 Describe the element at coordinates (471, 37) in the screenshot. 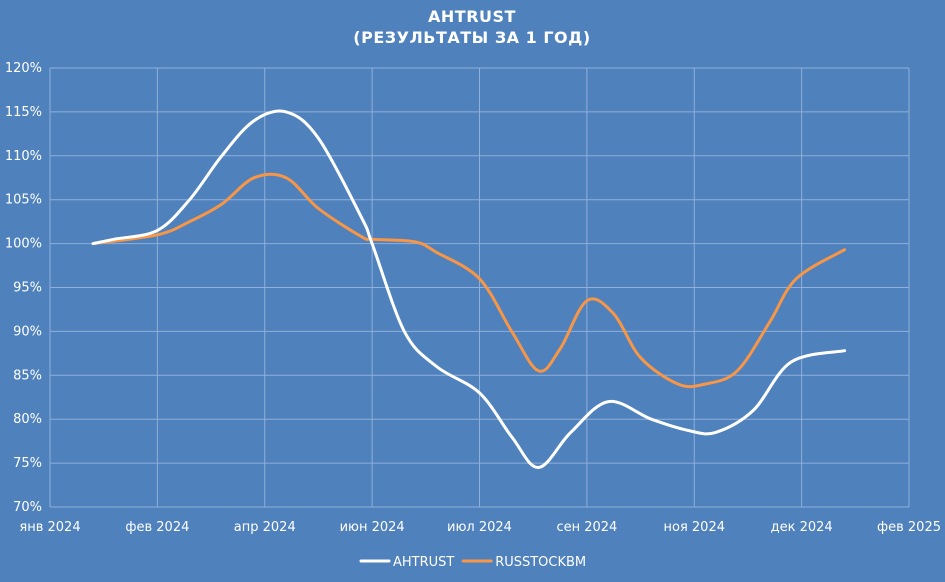

I see `chart-subtitle: (РЕЗУЛЬТАТЫ ЗА 1 ГОД)` at that location.